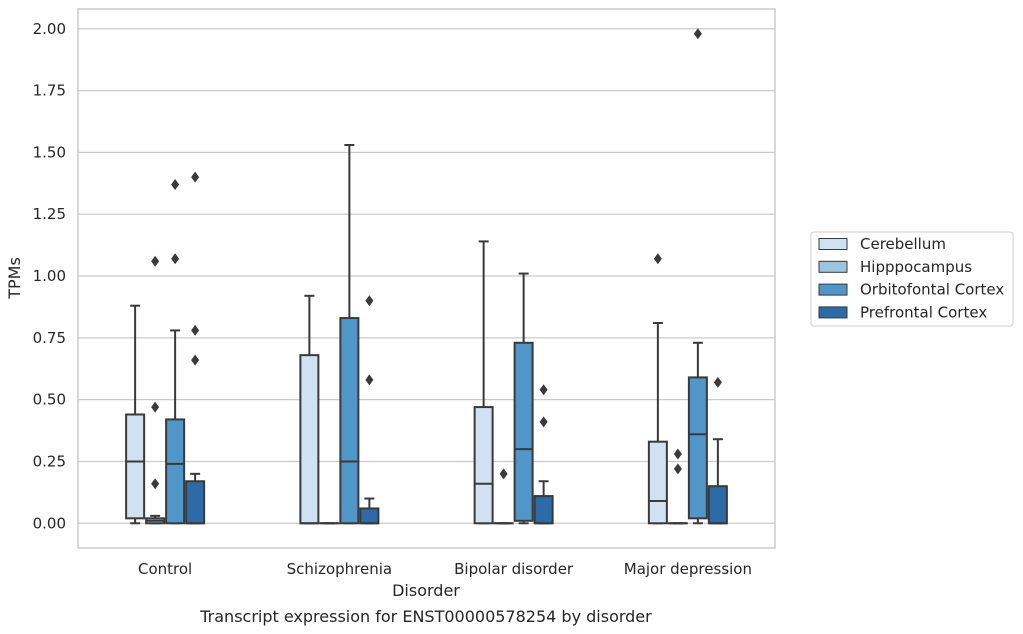  Describe the element at coordinates (49, 461) in the screenshot. I see `y-tick-0-25: 0.25` at that location.